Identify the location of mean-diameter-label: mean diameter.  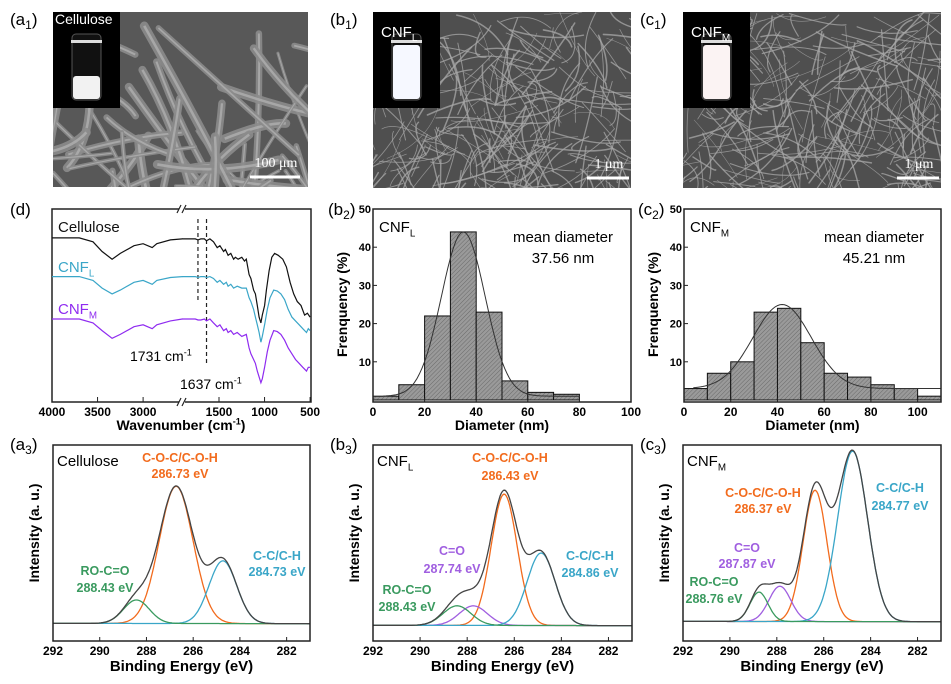
(563, 237).